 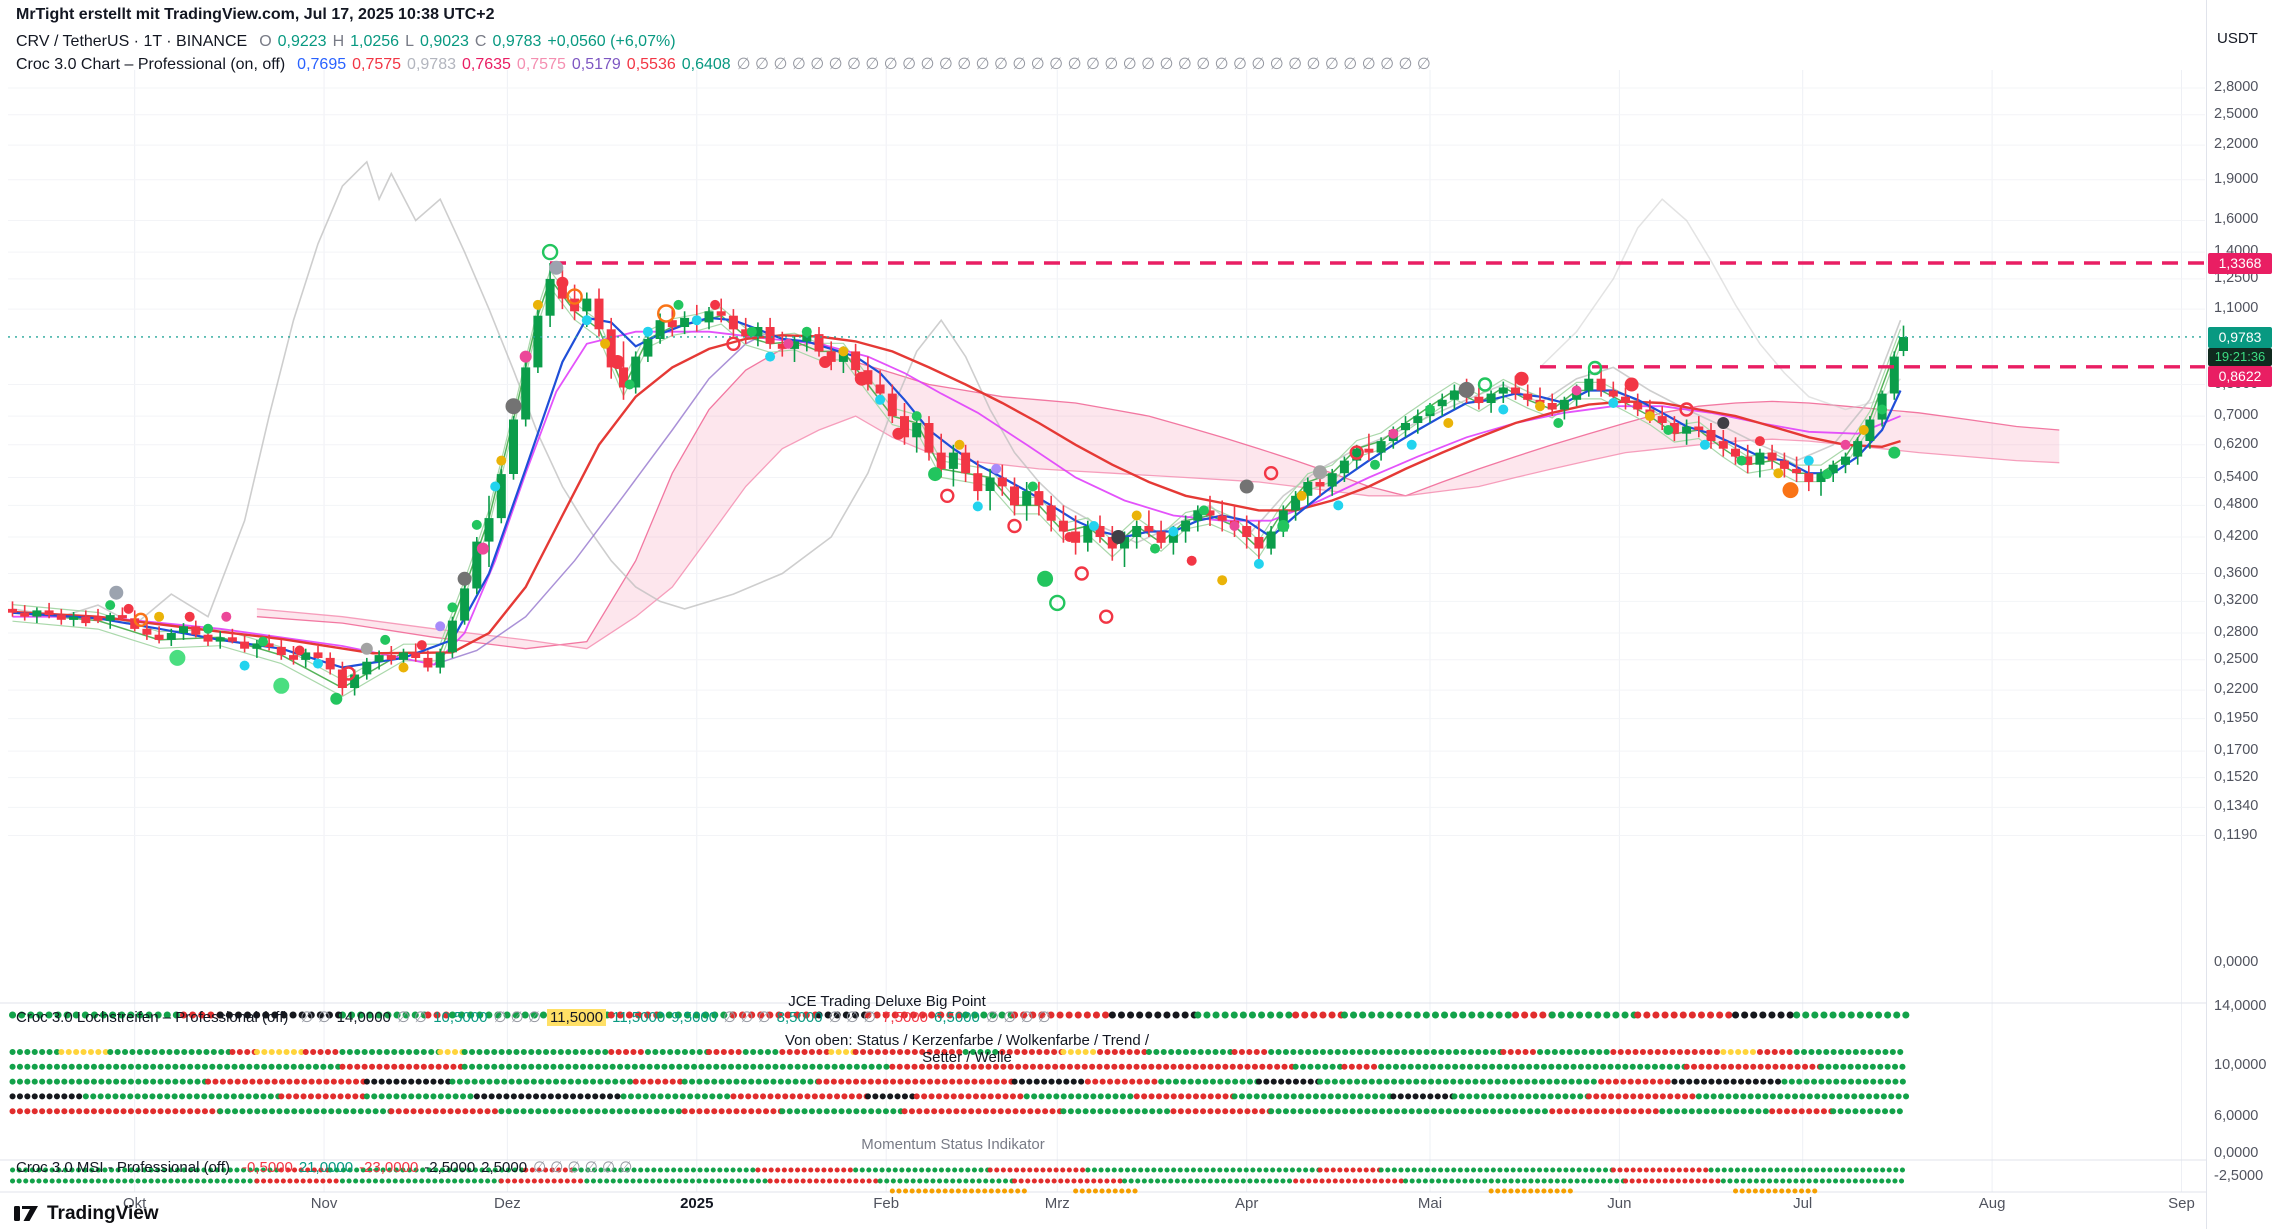 I want to click on tradingview-logo: TradingView, so click(x=86, y=1214).